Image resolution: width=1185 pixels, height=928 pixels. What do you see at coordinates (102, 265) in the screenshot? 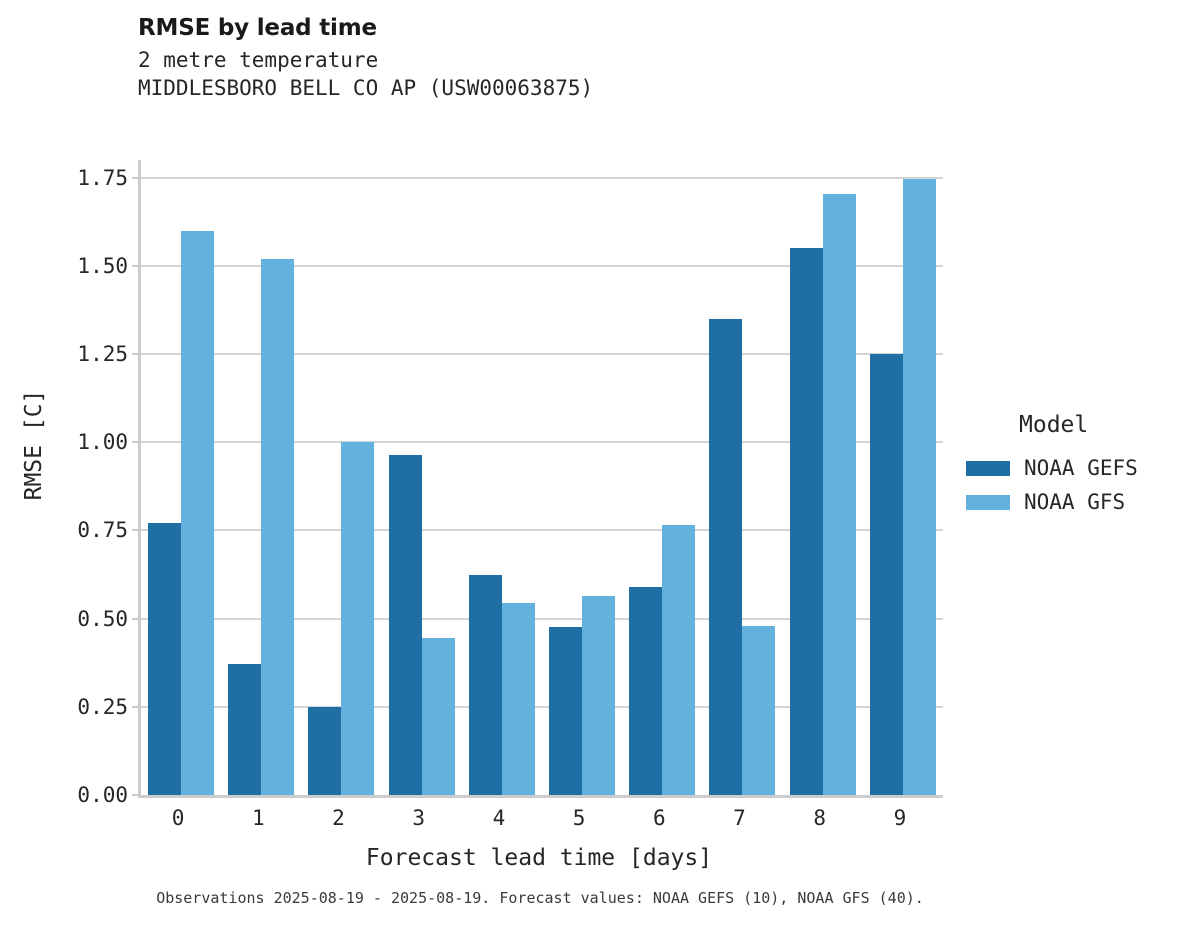
I see `y-tick-label: 1.50` at bounding box center [102, 265].